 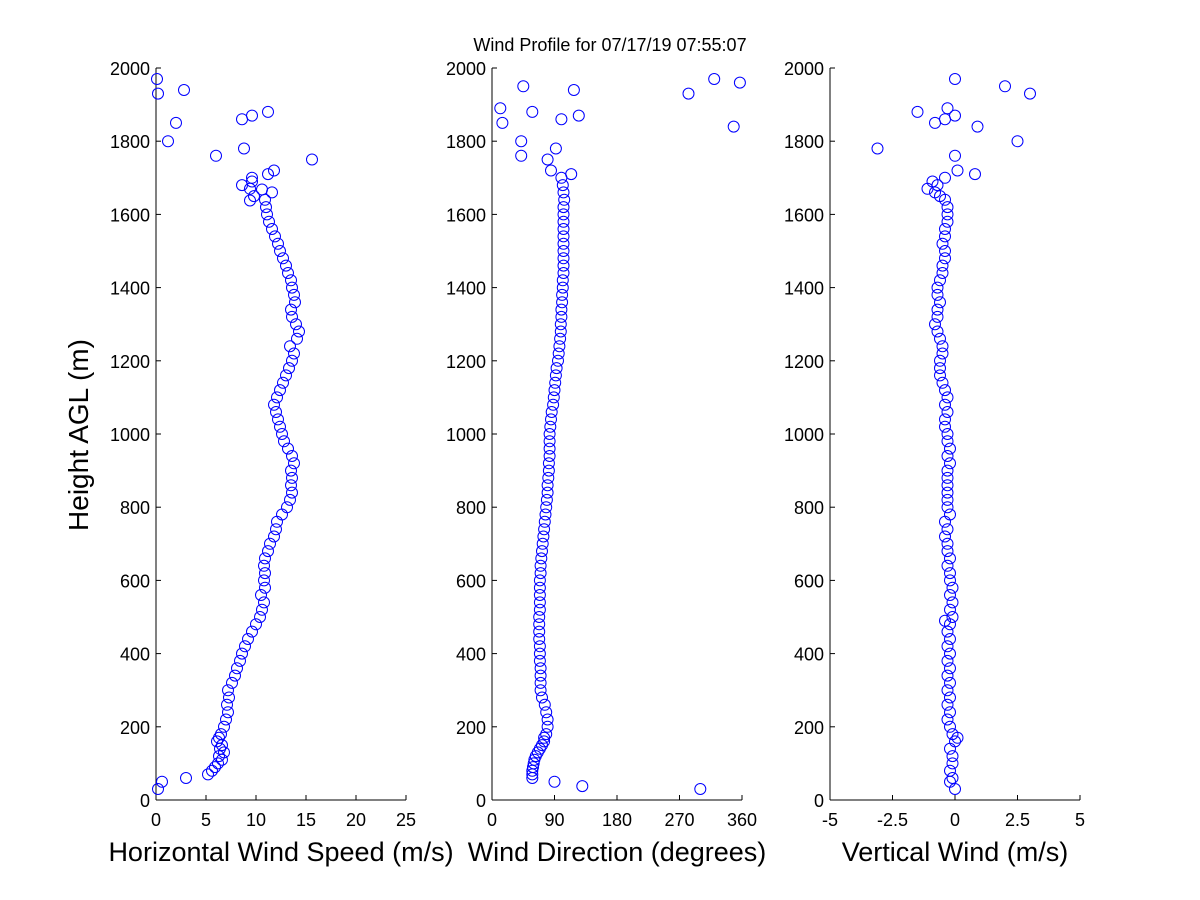 I want to click on x-tick-label: -2.5, so click(x=892, y=820).